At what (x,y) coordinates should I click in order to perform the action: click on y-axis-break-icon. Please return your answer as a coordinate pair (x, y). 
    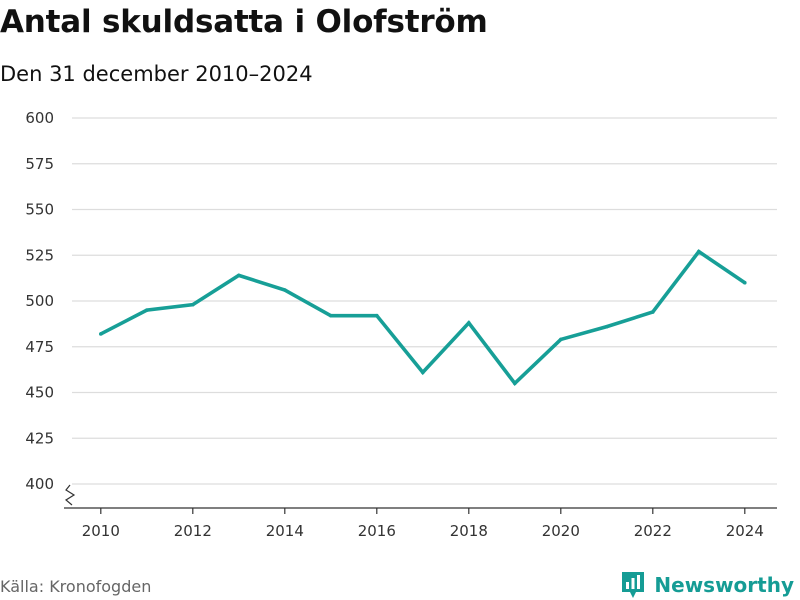
    Looking at the image, I should click on (70, 495).